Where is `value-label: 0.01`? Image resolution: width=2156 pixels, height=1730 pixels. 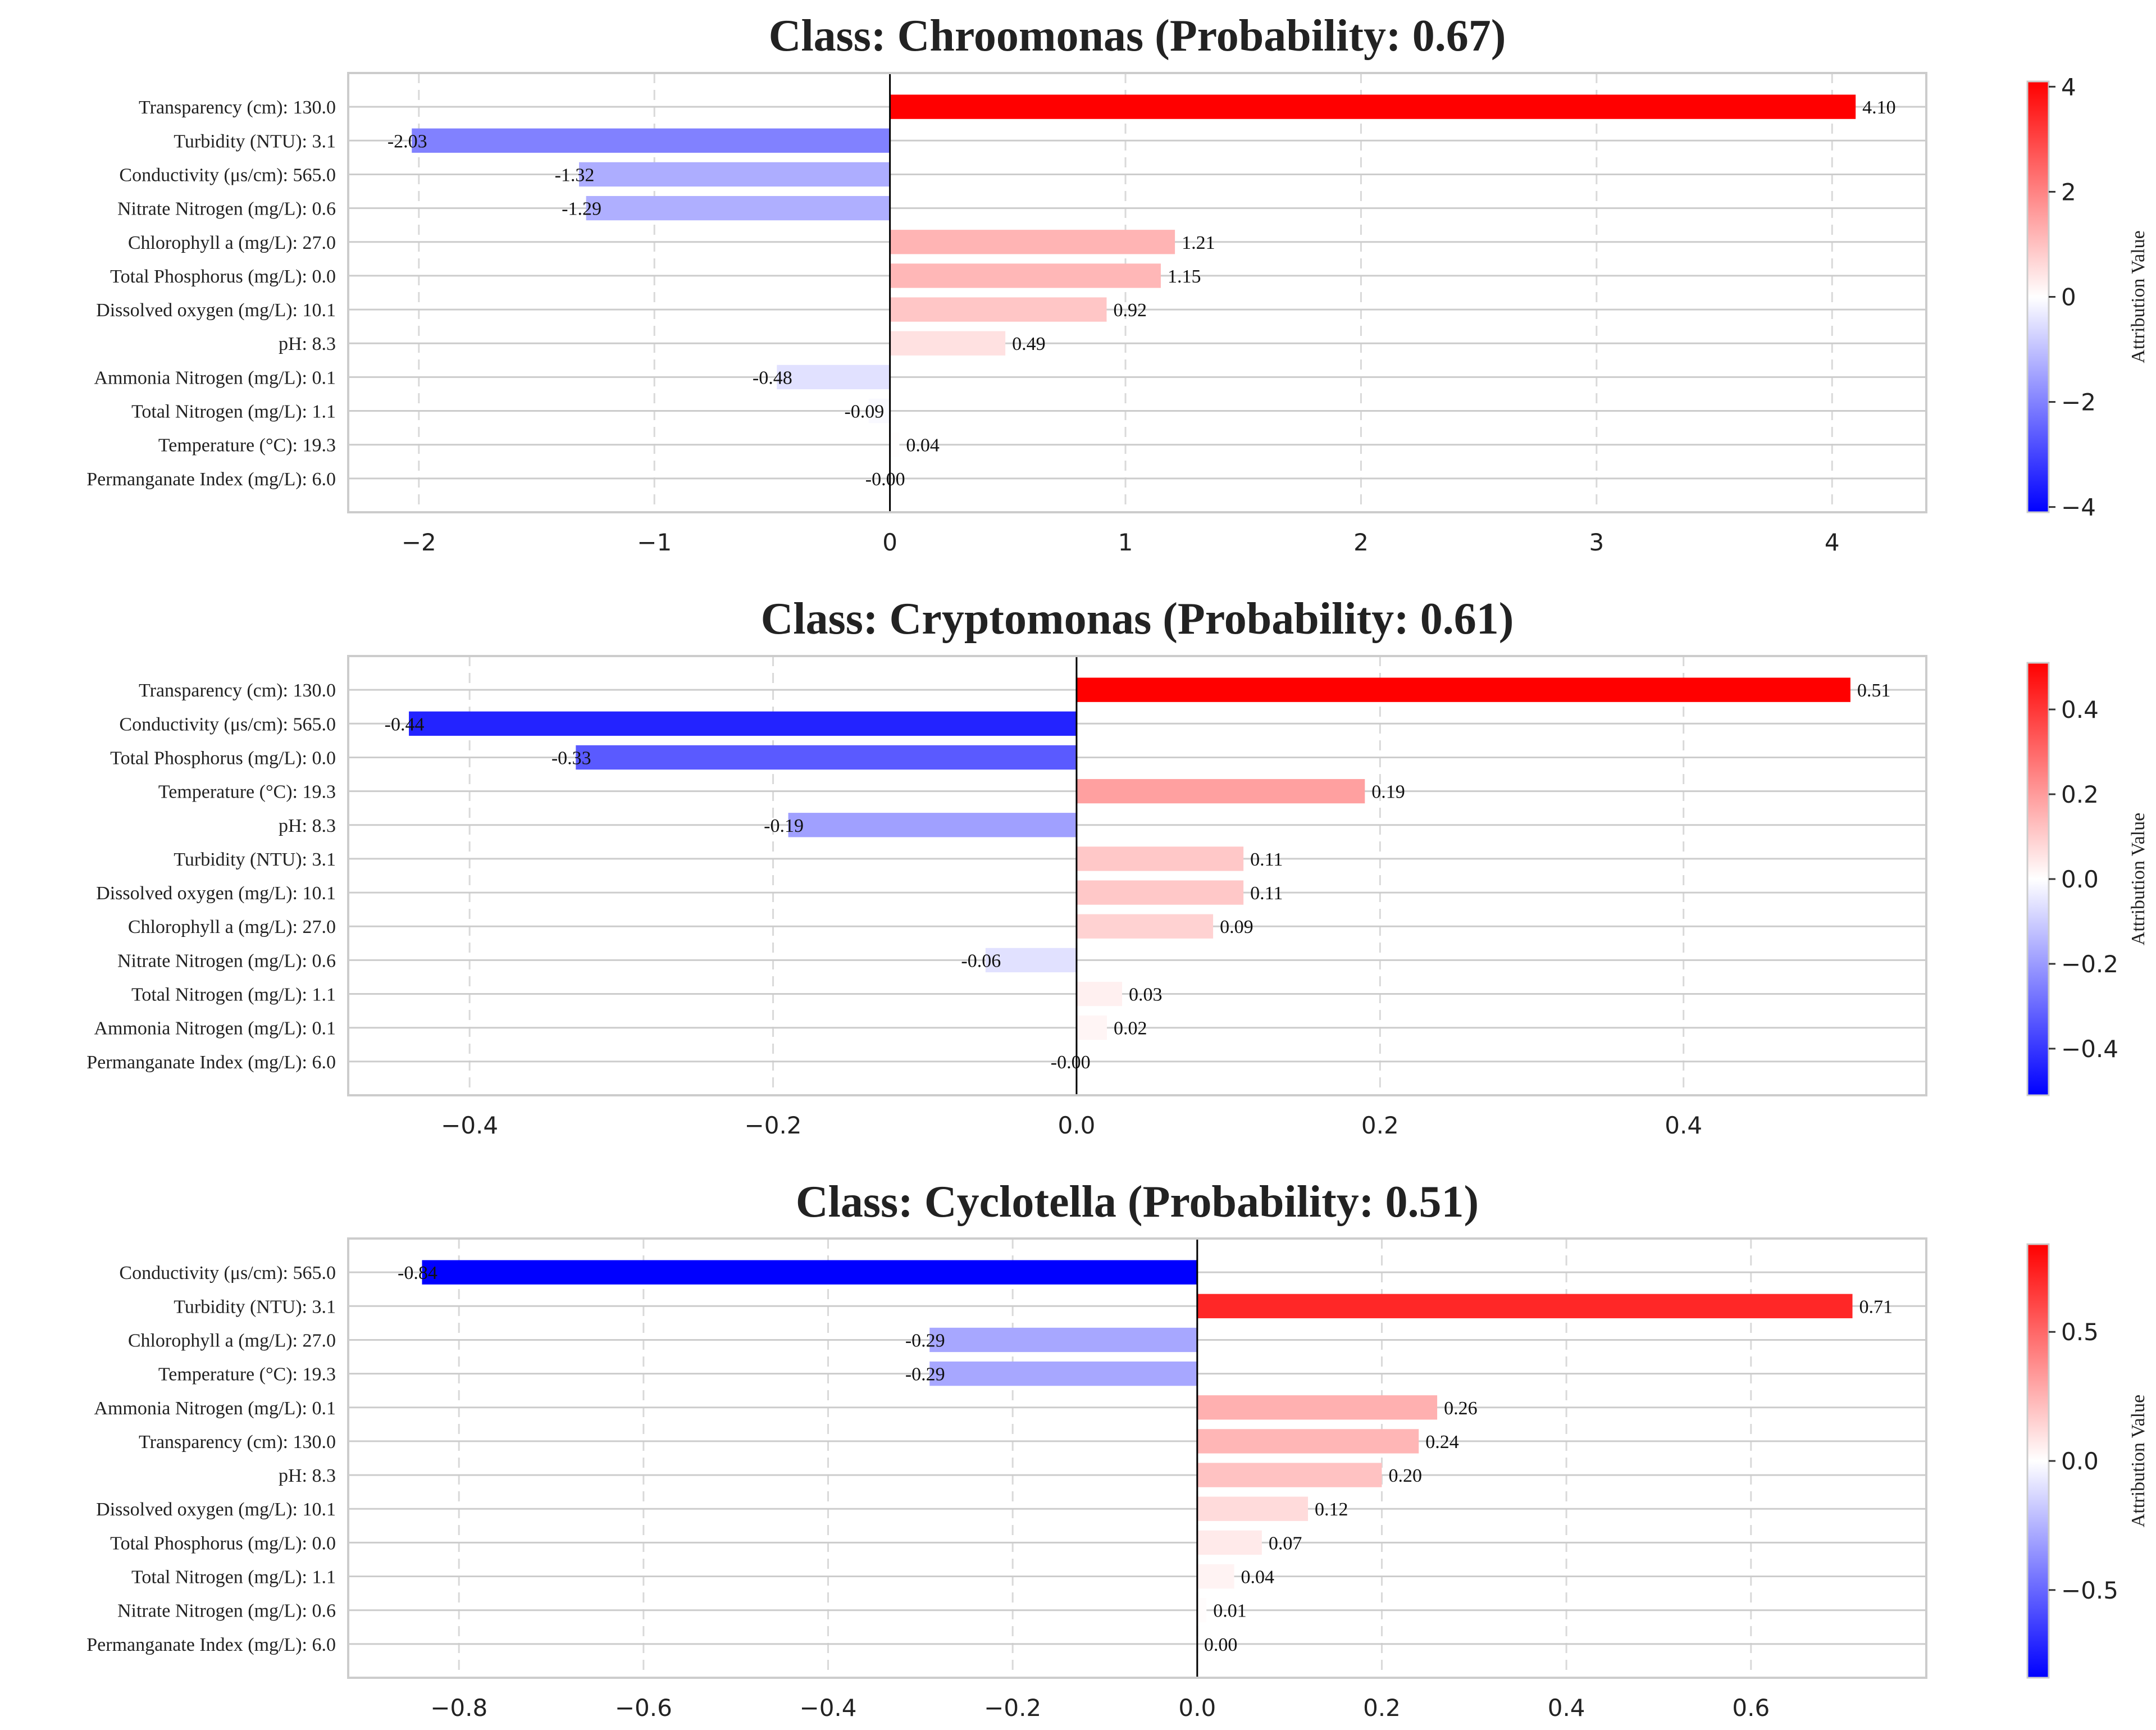
value-label: 0.01 is located at coordinates (1230, 1611).